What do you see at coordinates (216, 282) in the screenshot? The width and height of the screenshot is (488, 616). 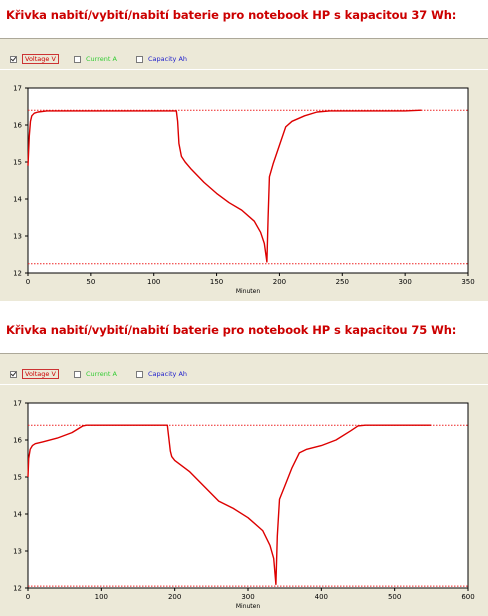 I see `x-tick-label: 150` at bounding box center [216, 282].